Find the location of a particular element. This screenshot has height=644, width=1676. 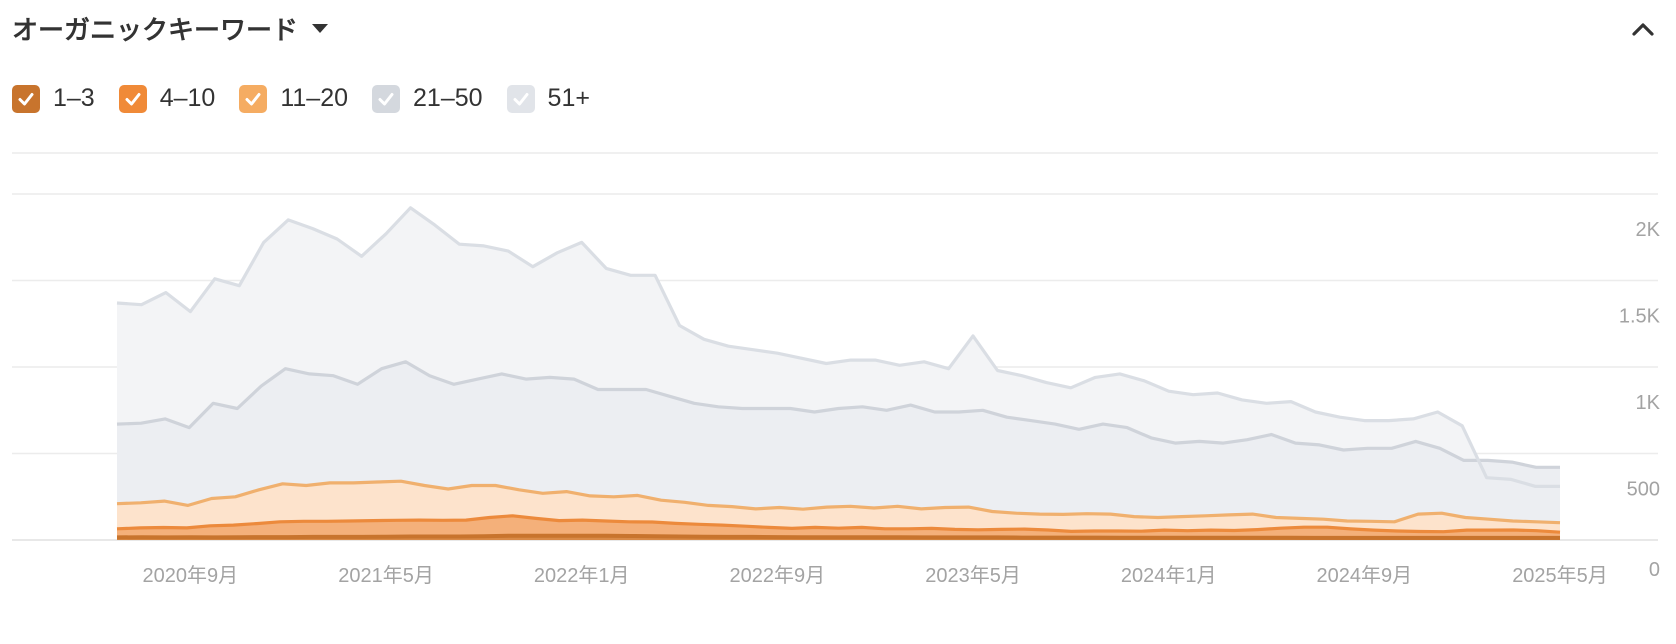

y-tick-label: 500 is located at coordinates (1643, 490).